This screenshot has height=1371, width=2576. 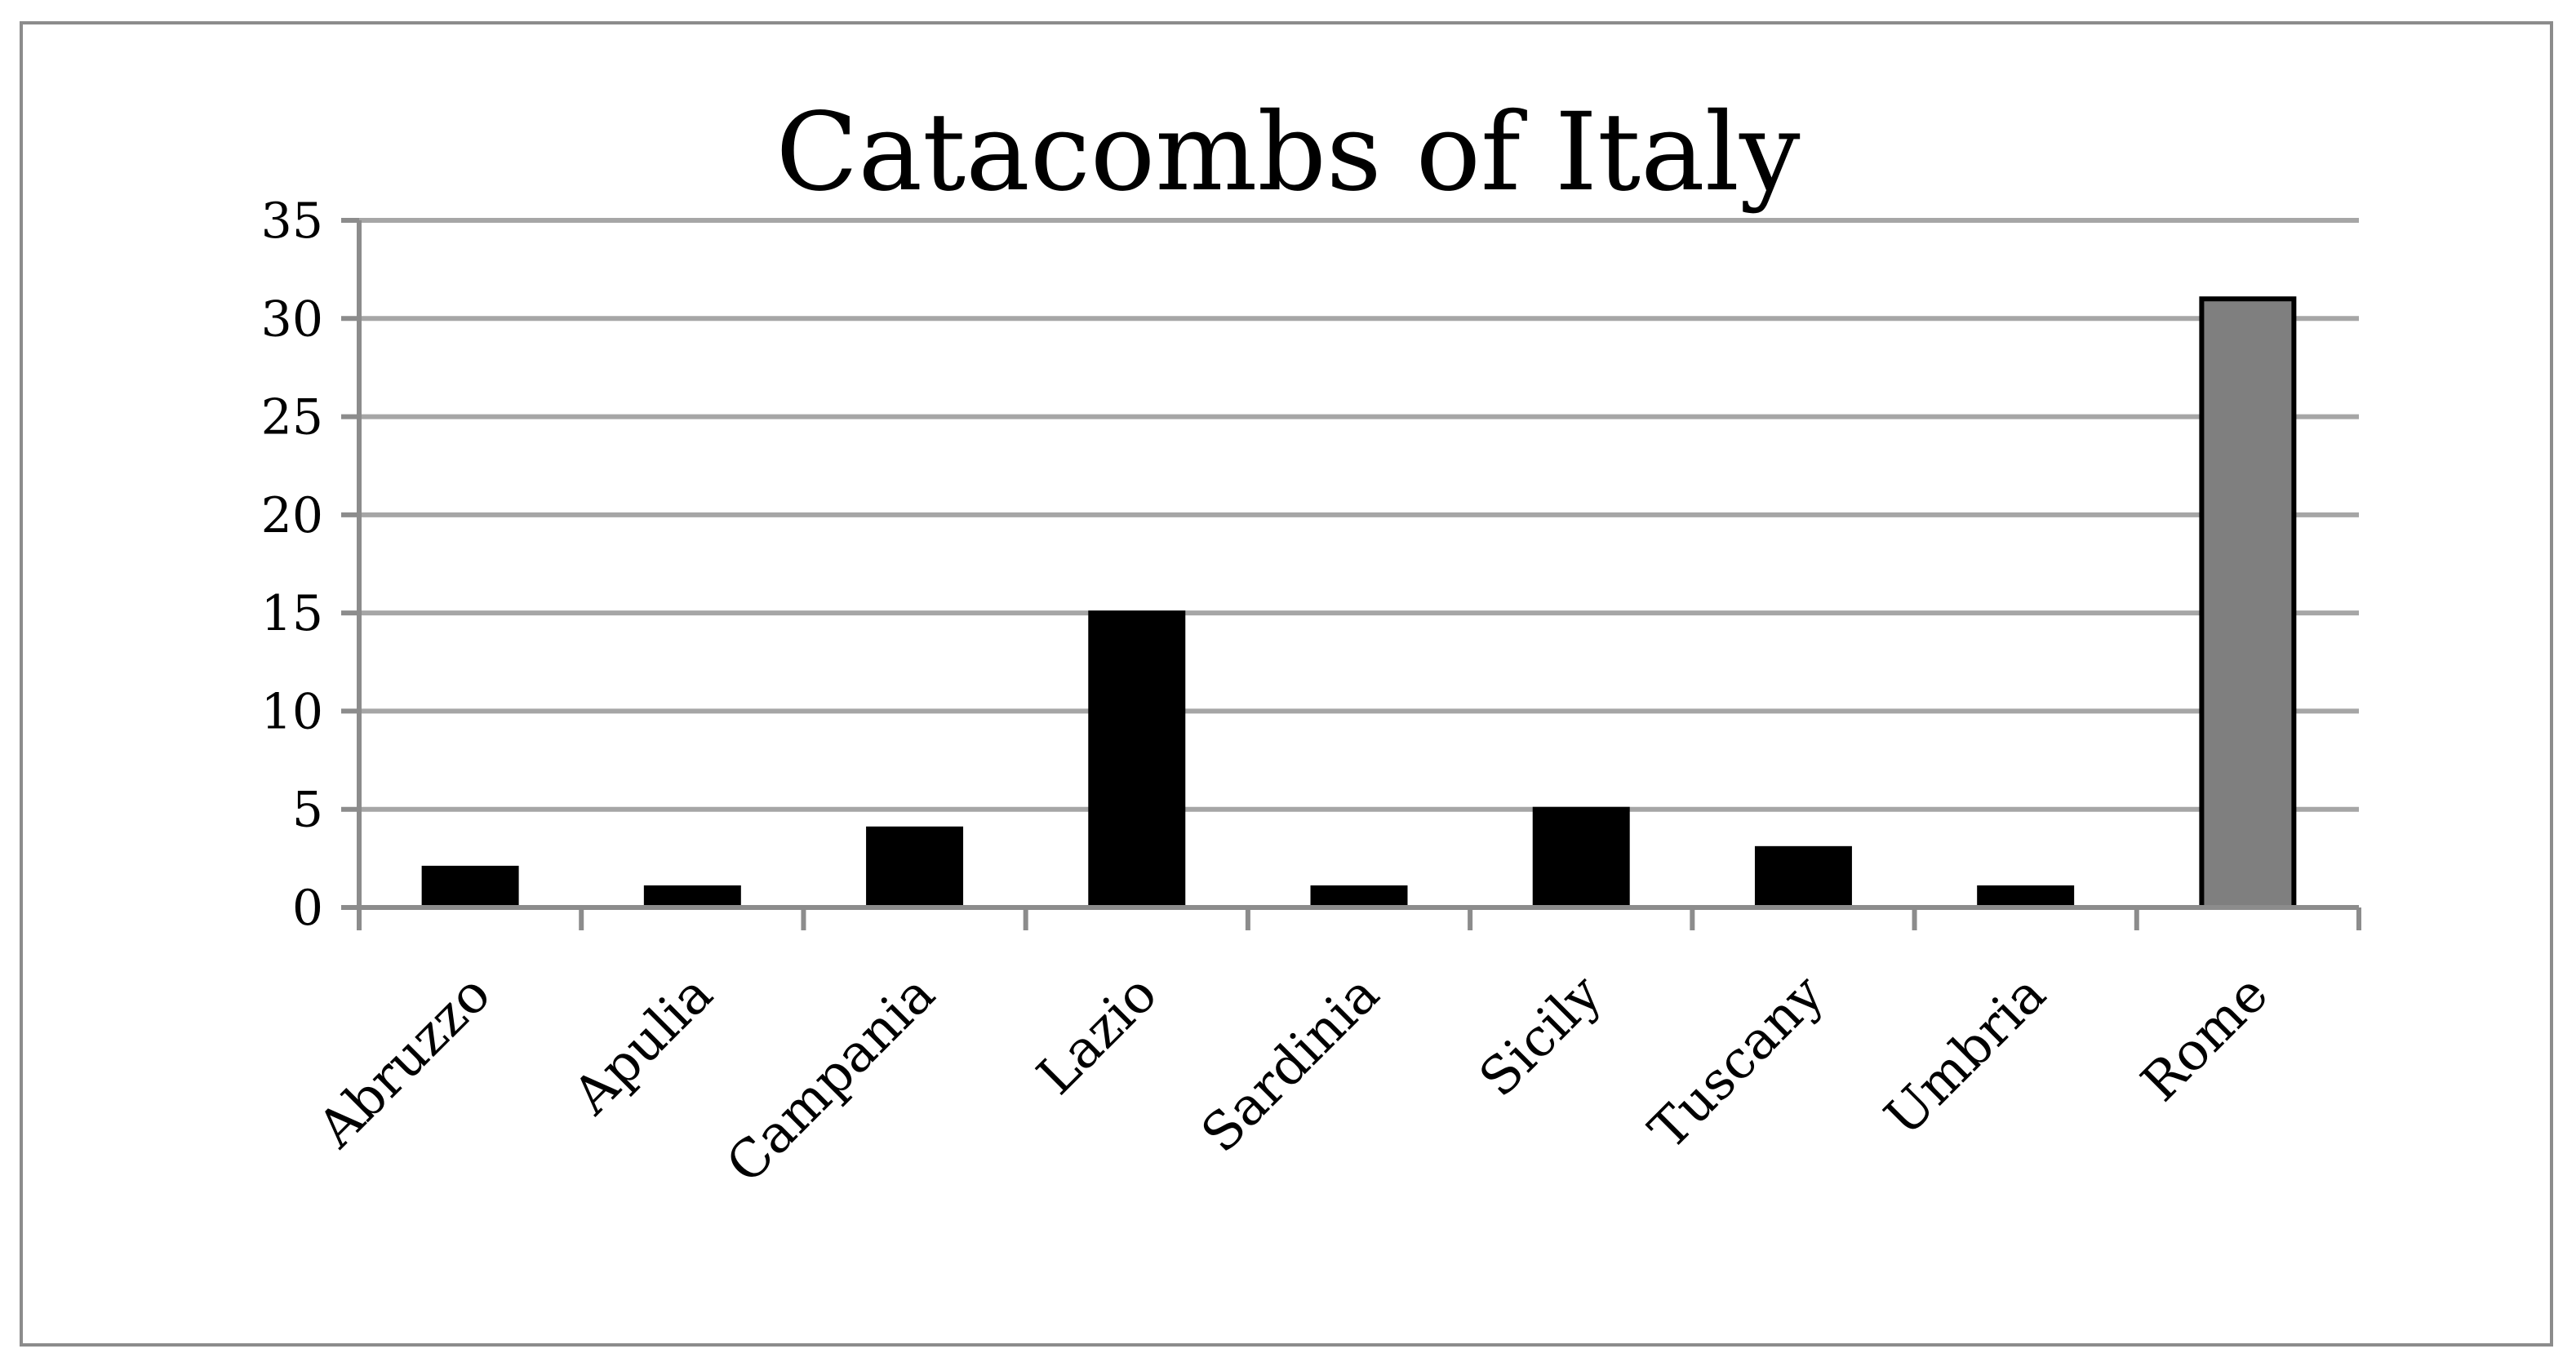 I want to click on y-tick-label: 35, so click(x=292, y=221).